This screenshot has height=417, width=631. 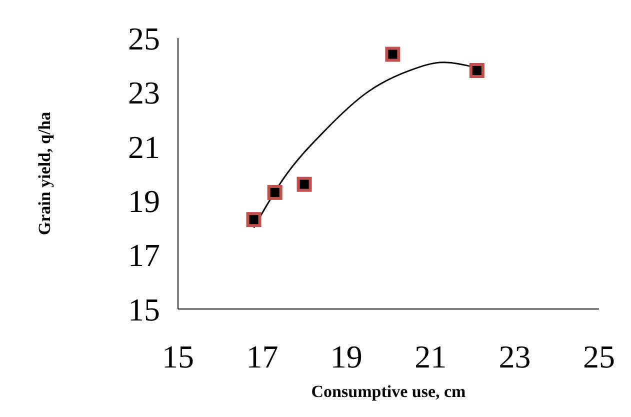 What do you see at coordinates (144, 255) in the screenshot?
I see `y-tick-label: 17` at bounding box center [144, 255].